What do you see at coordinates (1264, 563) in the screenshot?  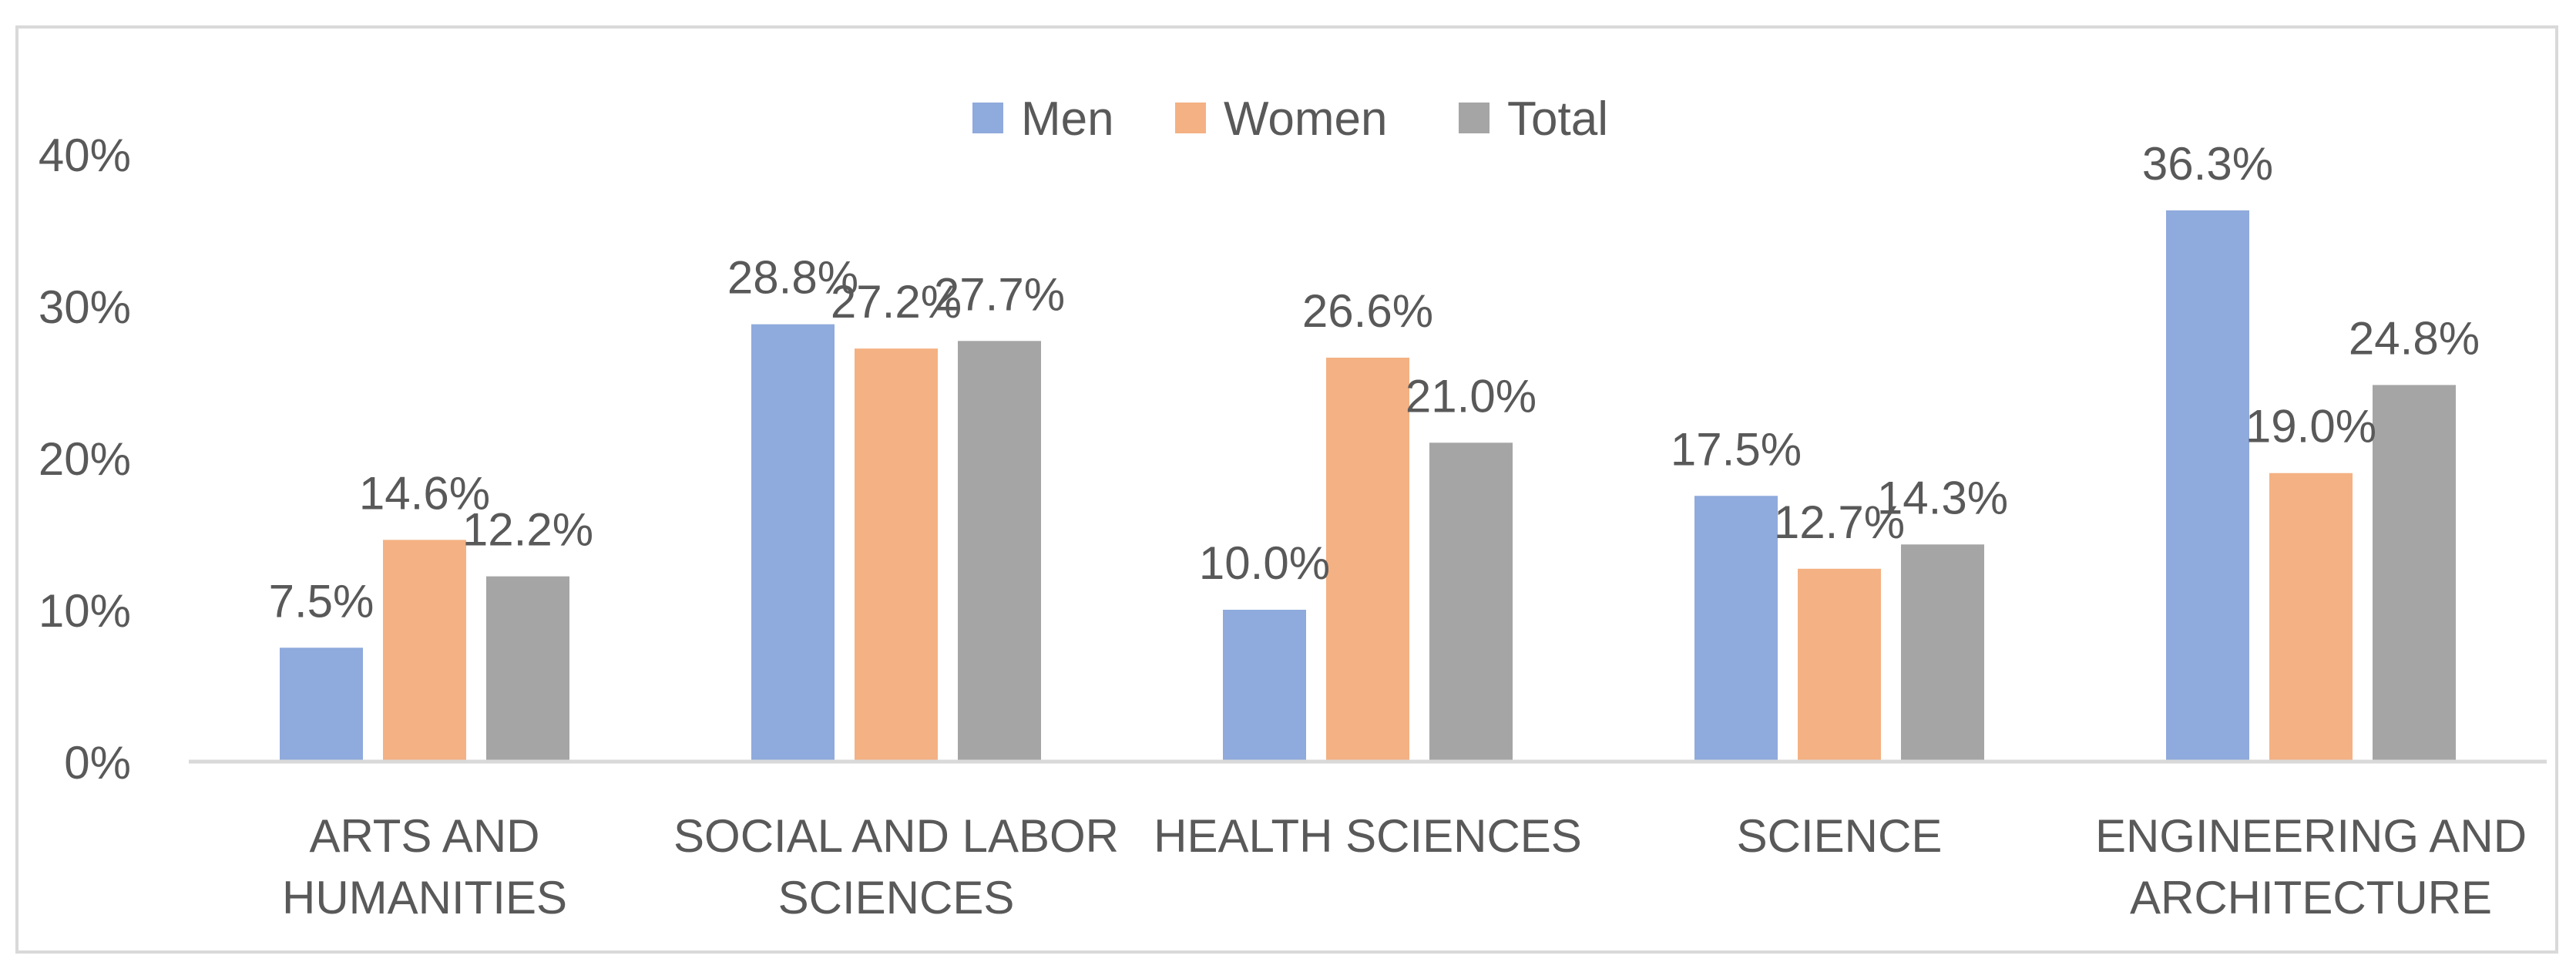 I see `data-label-men: 10.0%` at bounding box center [1264, 563].